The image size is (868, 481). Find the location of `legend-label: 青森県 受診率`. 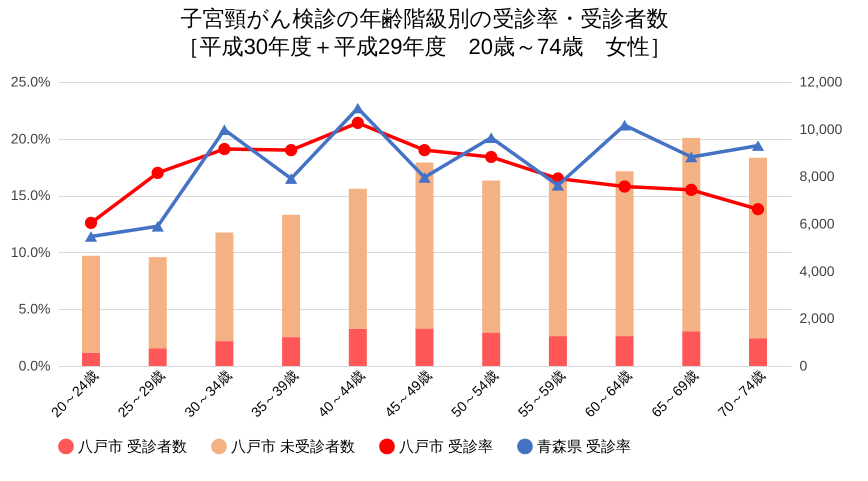

legend-label: 青森県 受診率 is located at coordinates (584, 447).